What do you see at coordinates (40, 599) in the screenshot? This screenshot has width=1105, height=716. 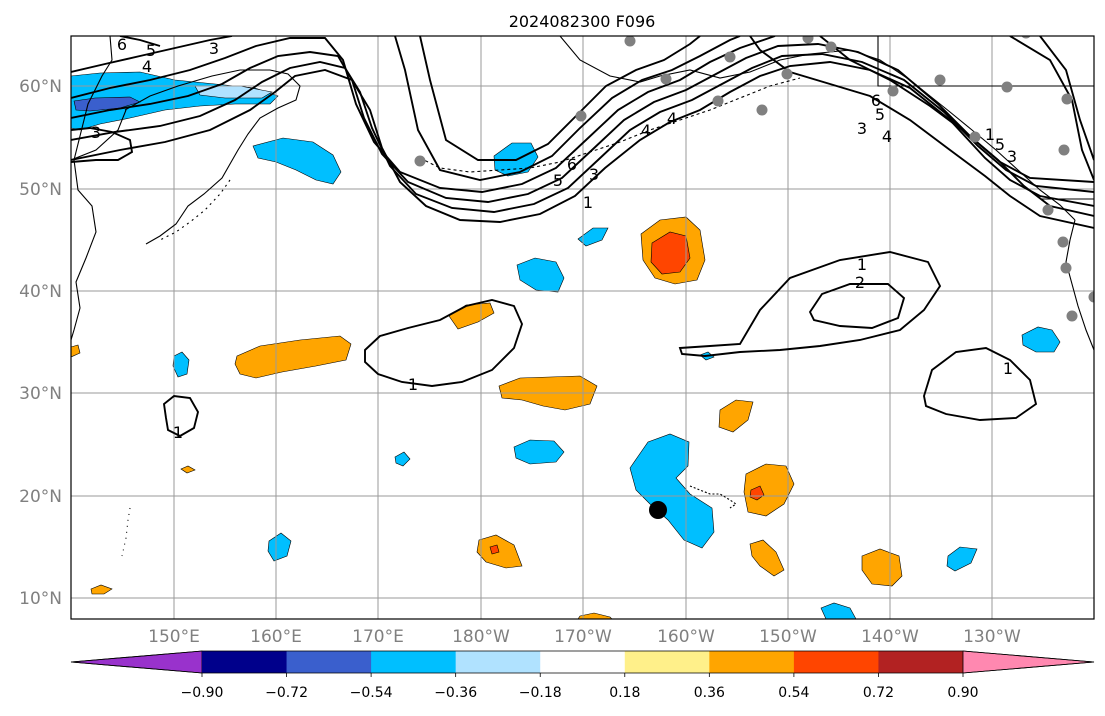 I see `lat-tick-label: 10°N` at bounding box center [40, 599].